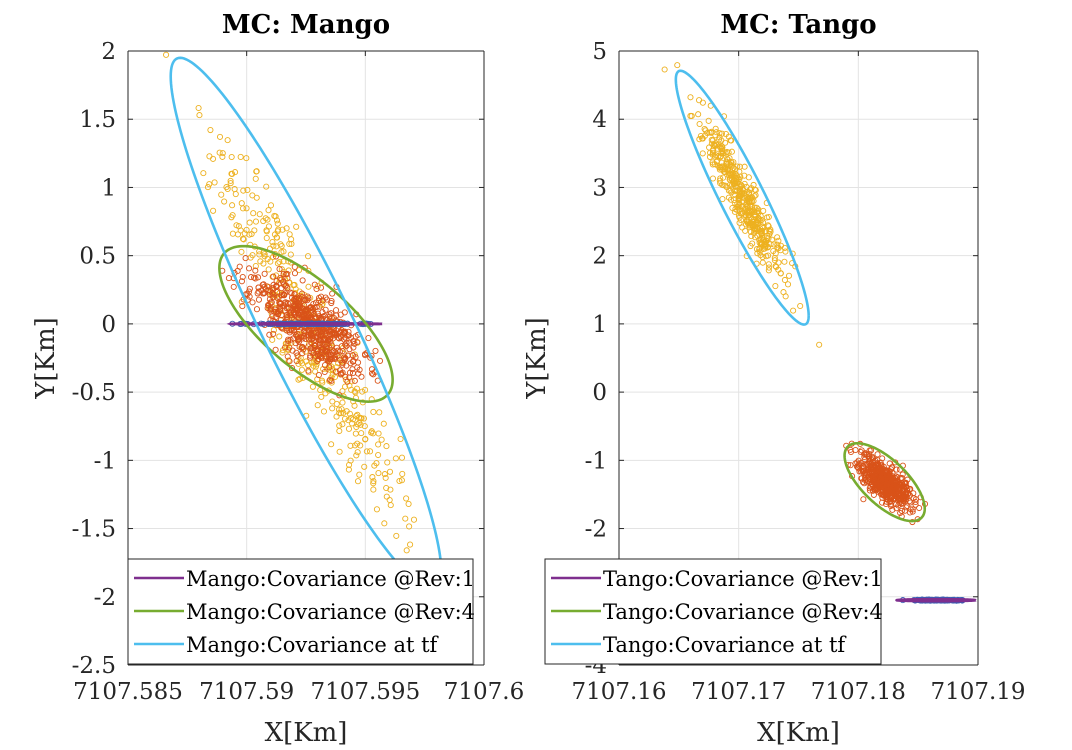 The height and width of the screenshot is (750, 1072). Describe the element at coordinates (108, 52) in the screenshot. I see `y-tick-label: 2` at that location.